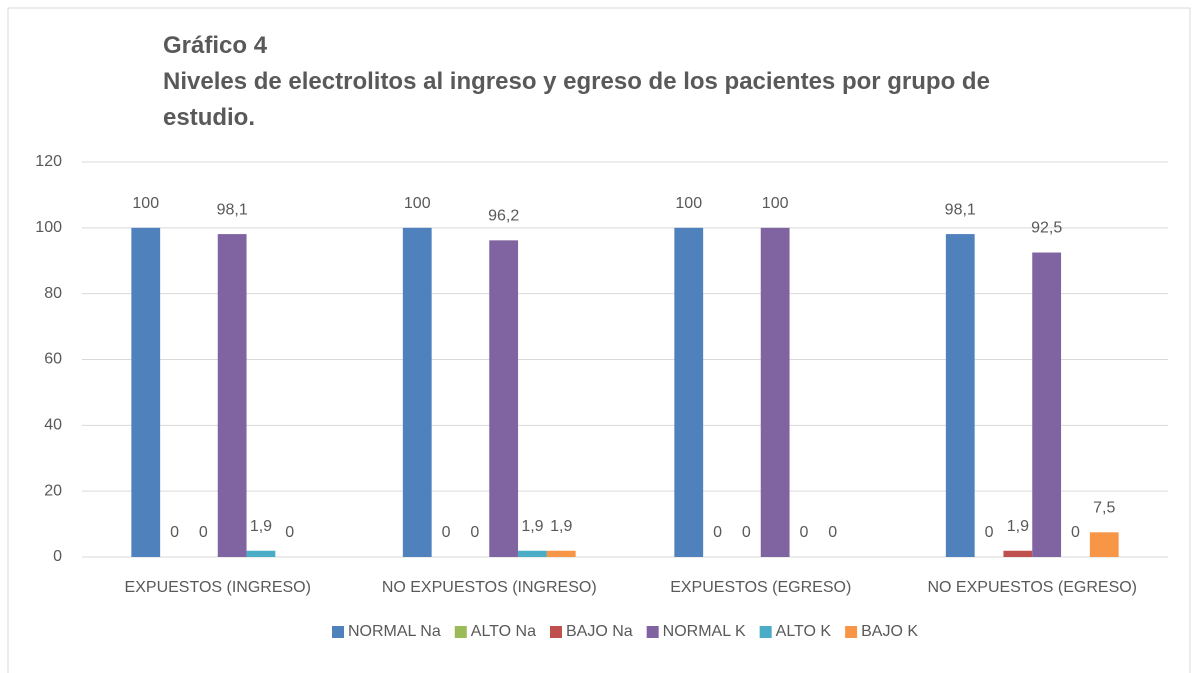  I want to click on x-tick-label: NO EXPUESTOS (EGRESO), so click(1032, 587).